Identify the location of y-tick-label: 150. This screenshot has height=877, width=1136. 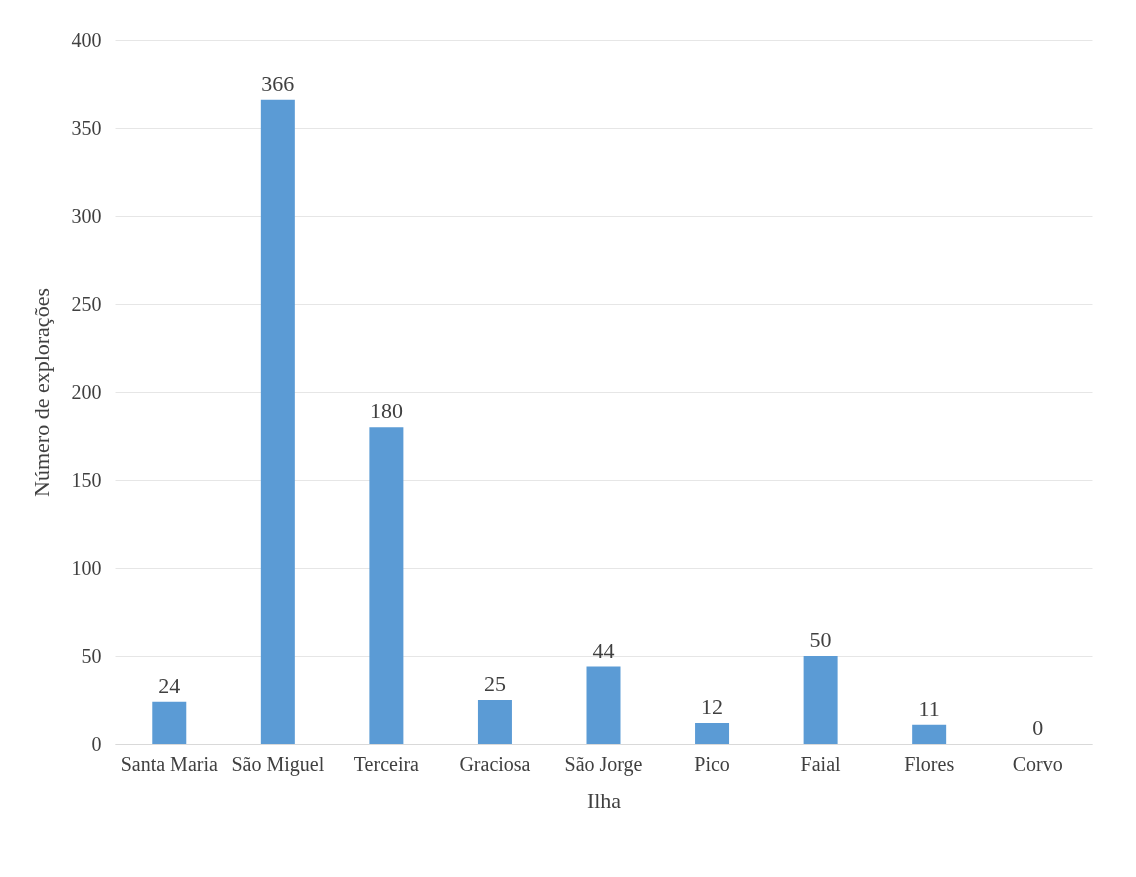
(86, 479).